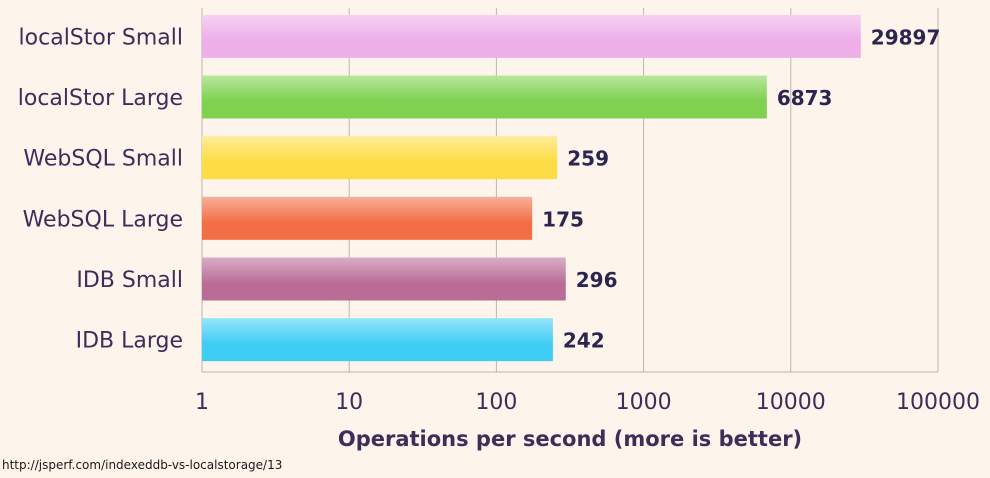 This screenshot has width=990, height=478. What do you see at coordinates (496, 402) in the screenshot?
I see `x-tick-label: 100` at bounding box center [496, 402].